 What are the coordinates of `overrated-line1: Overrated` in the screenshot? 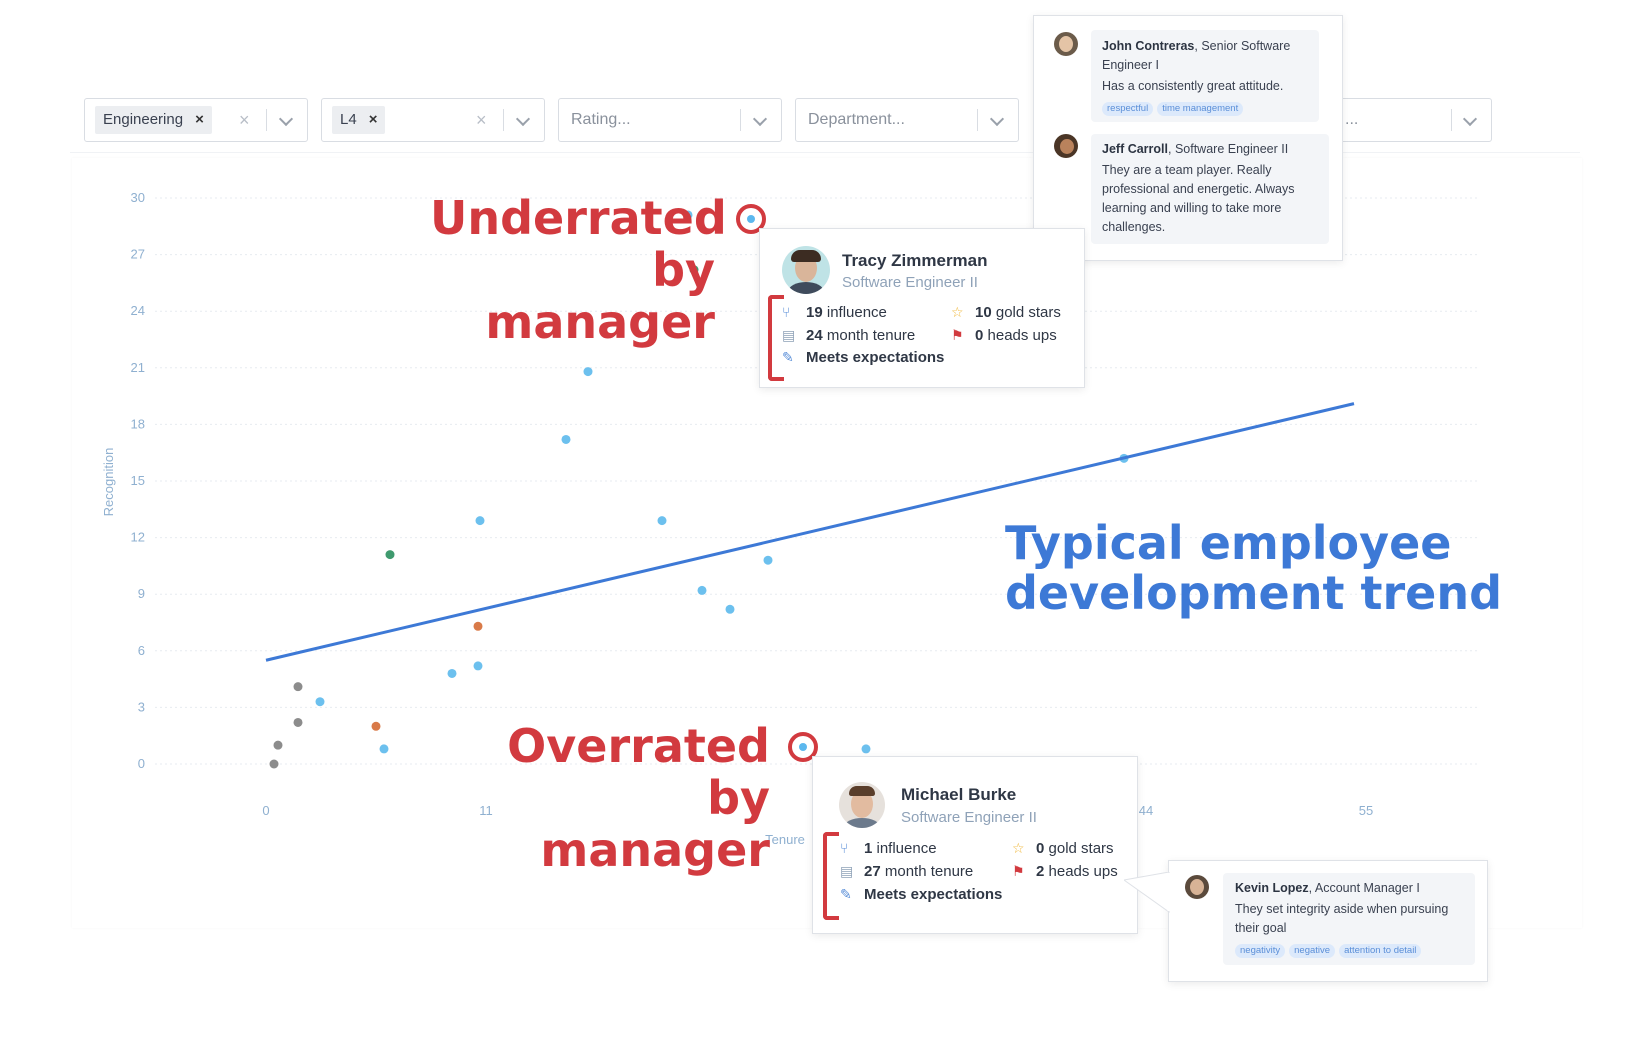 It's located at (638, 746).